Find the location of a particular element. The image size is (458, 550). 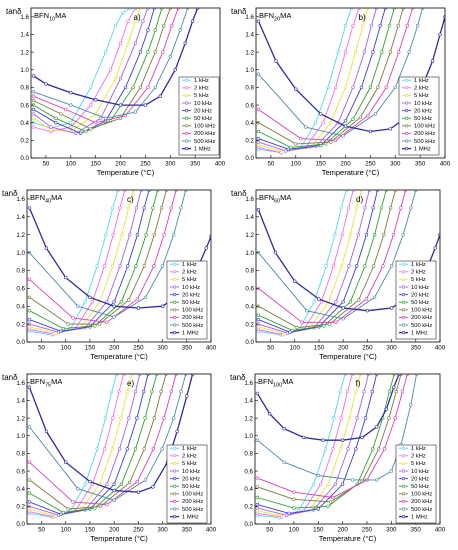

series-line-500-khz is located at coordinates (108, 437).